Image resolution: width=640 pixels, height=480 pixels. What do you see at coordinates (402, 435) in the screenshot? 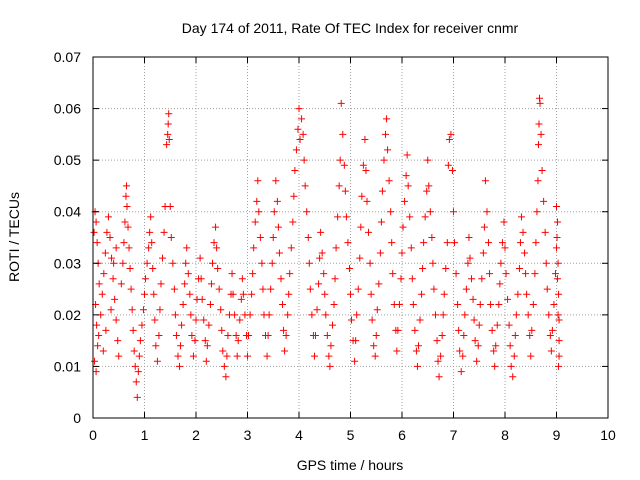
I see `x-tick-label: 6` at bounding box center [402, 435].